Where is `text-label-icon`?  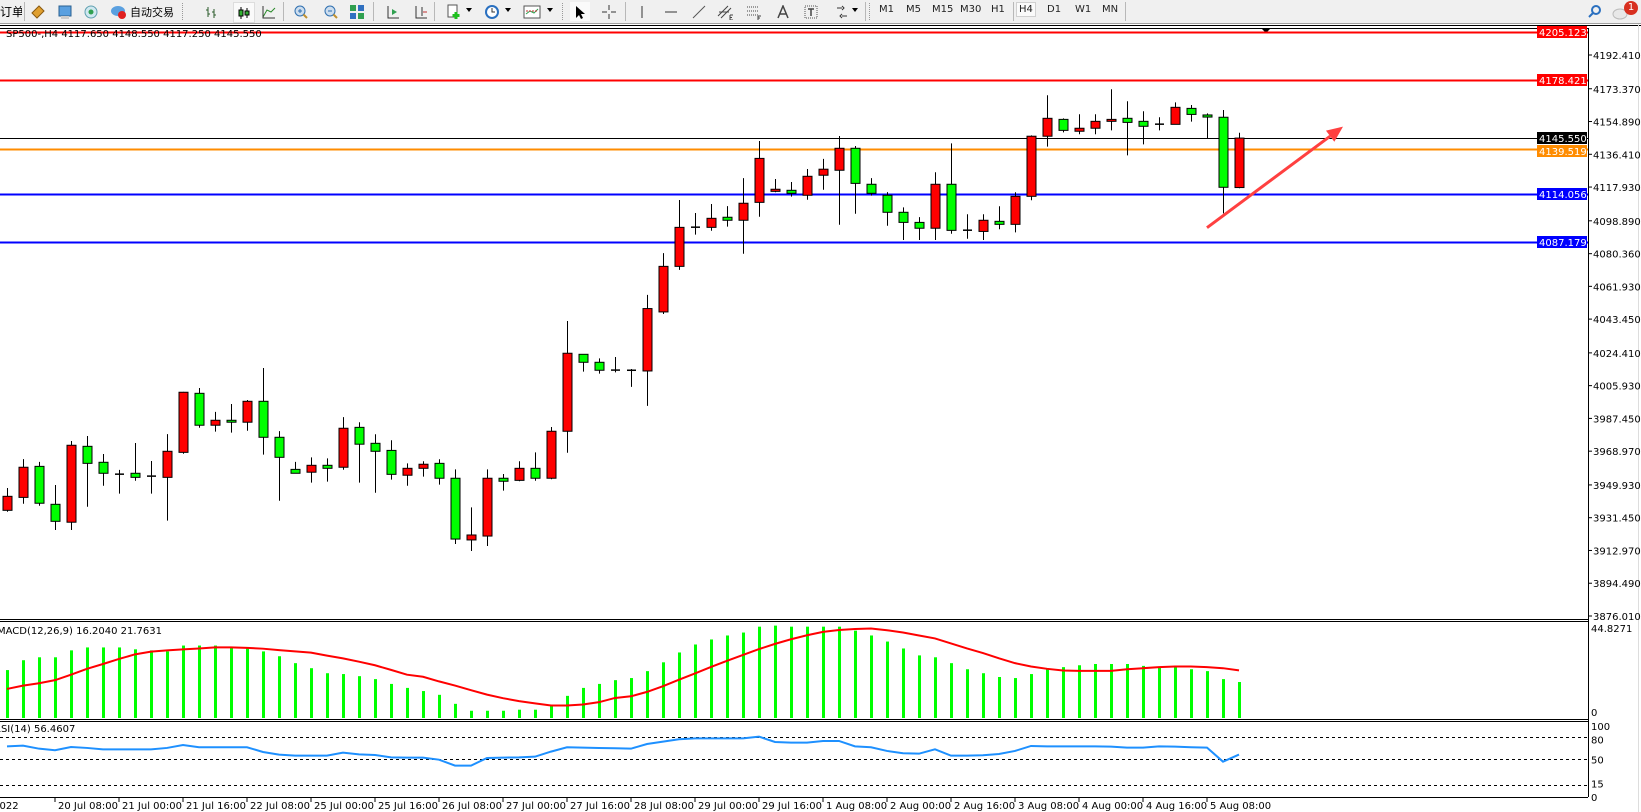
text-label-icon is located at coordinates (811, 11).